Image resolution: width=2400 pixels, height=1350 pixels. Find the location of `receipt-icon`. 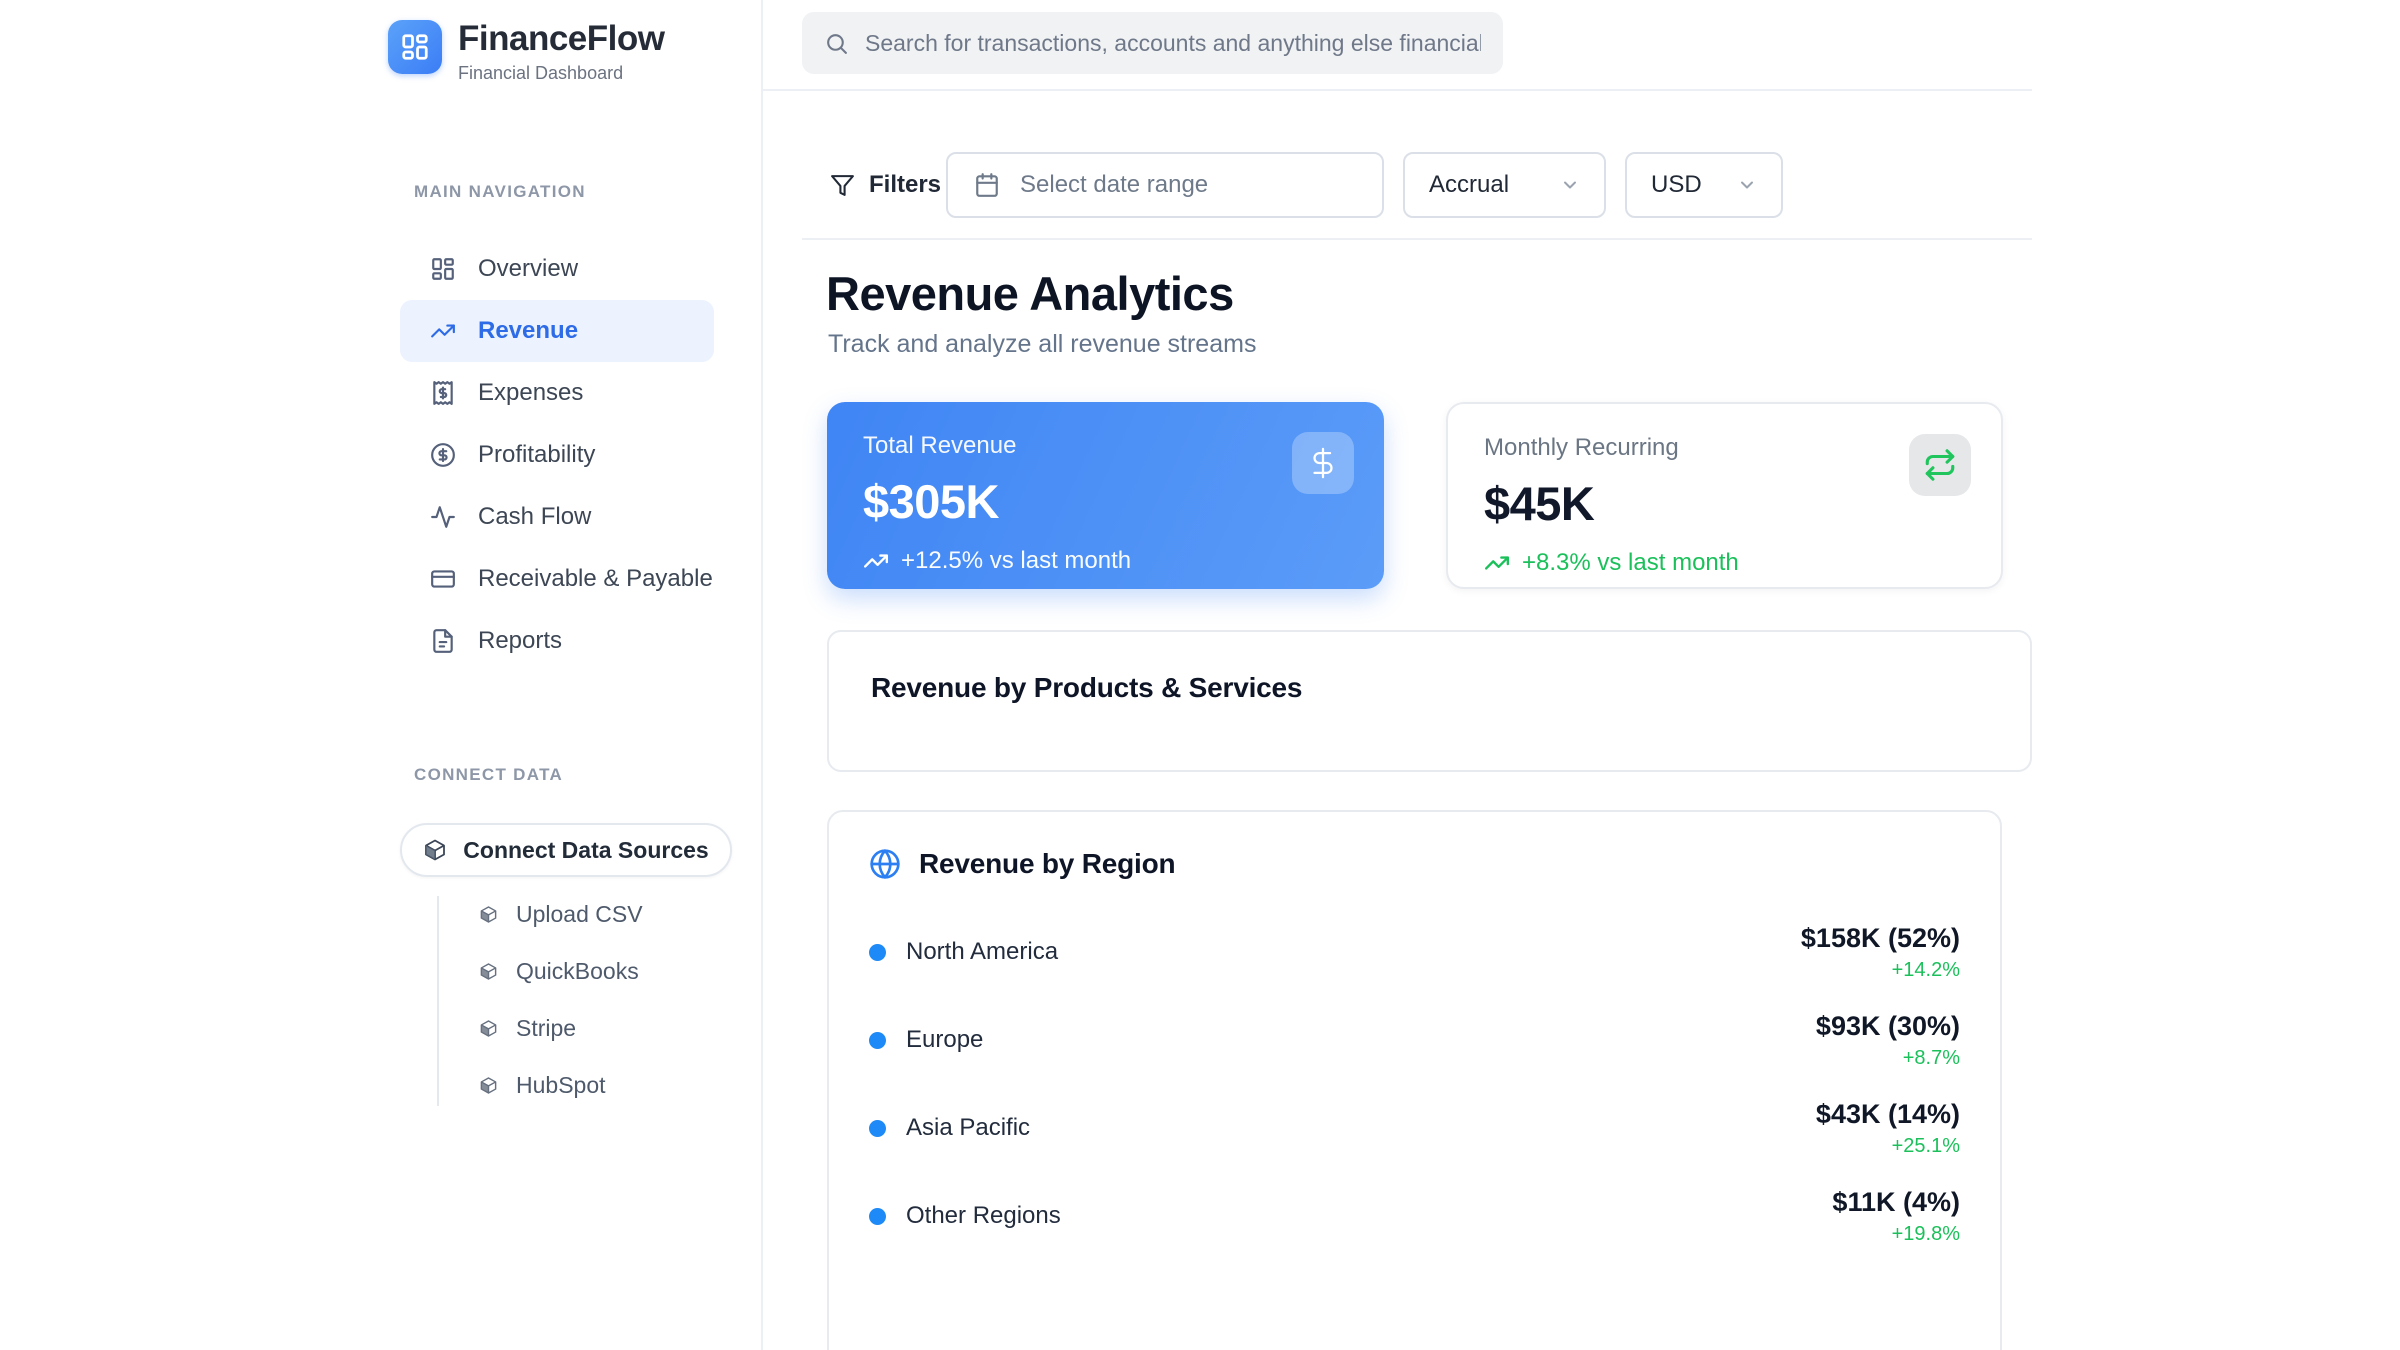

receipt-icon is located at coordinates (443, 393).